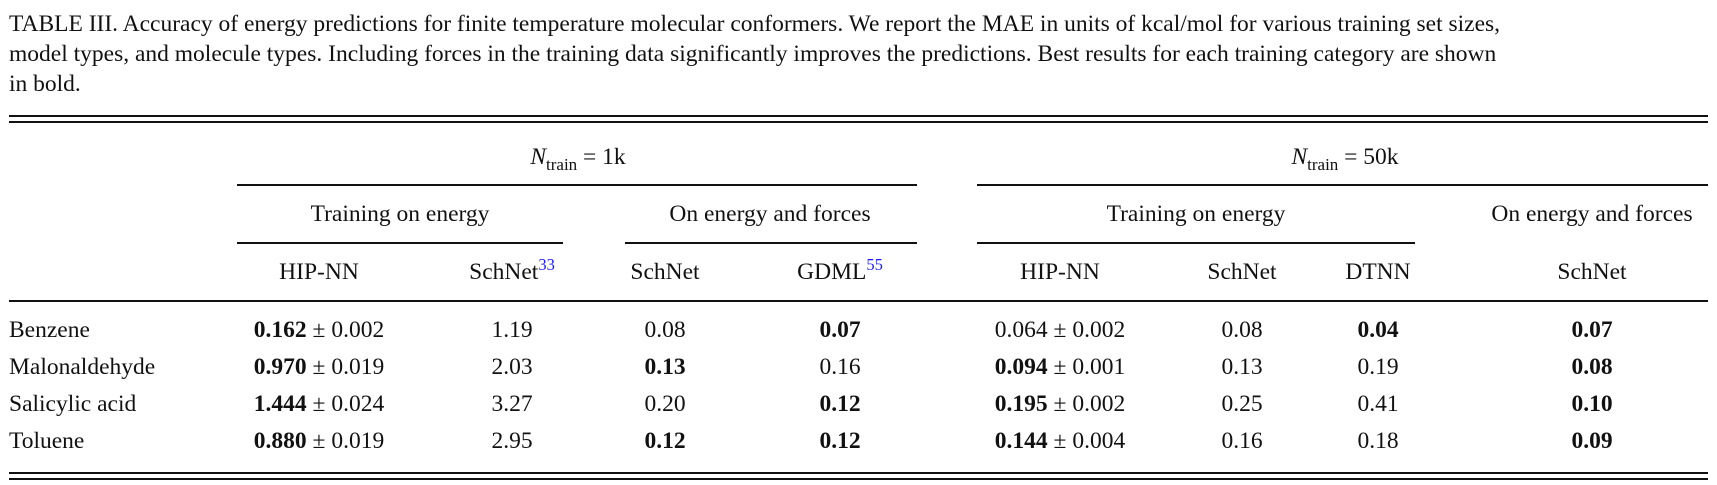 This screenshot has height=485, width=1717. What do you see at coordinates (49, 330) in the screenshot?
I see `row-label: Benzene` at bounding box center [49, 330].